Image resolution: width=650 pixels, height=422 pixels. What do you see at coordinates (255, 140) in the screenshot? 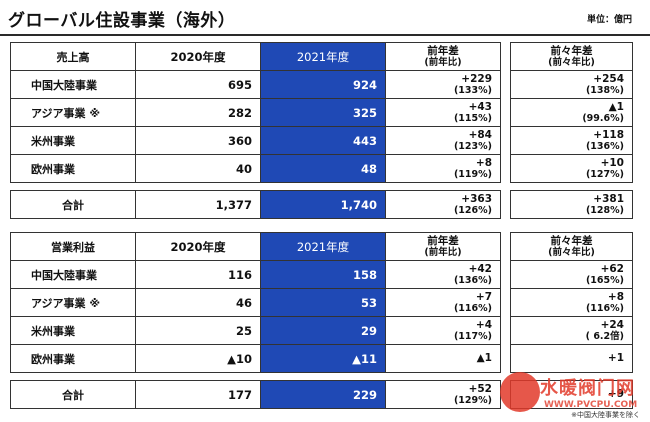
I see `table-row: 米州事業 360 443 +84 (123%)` at bounding box center [255, 140].